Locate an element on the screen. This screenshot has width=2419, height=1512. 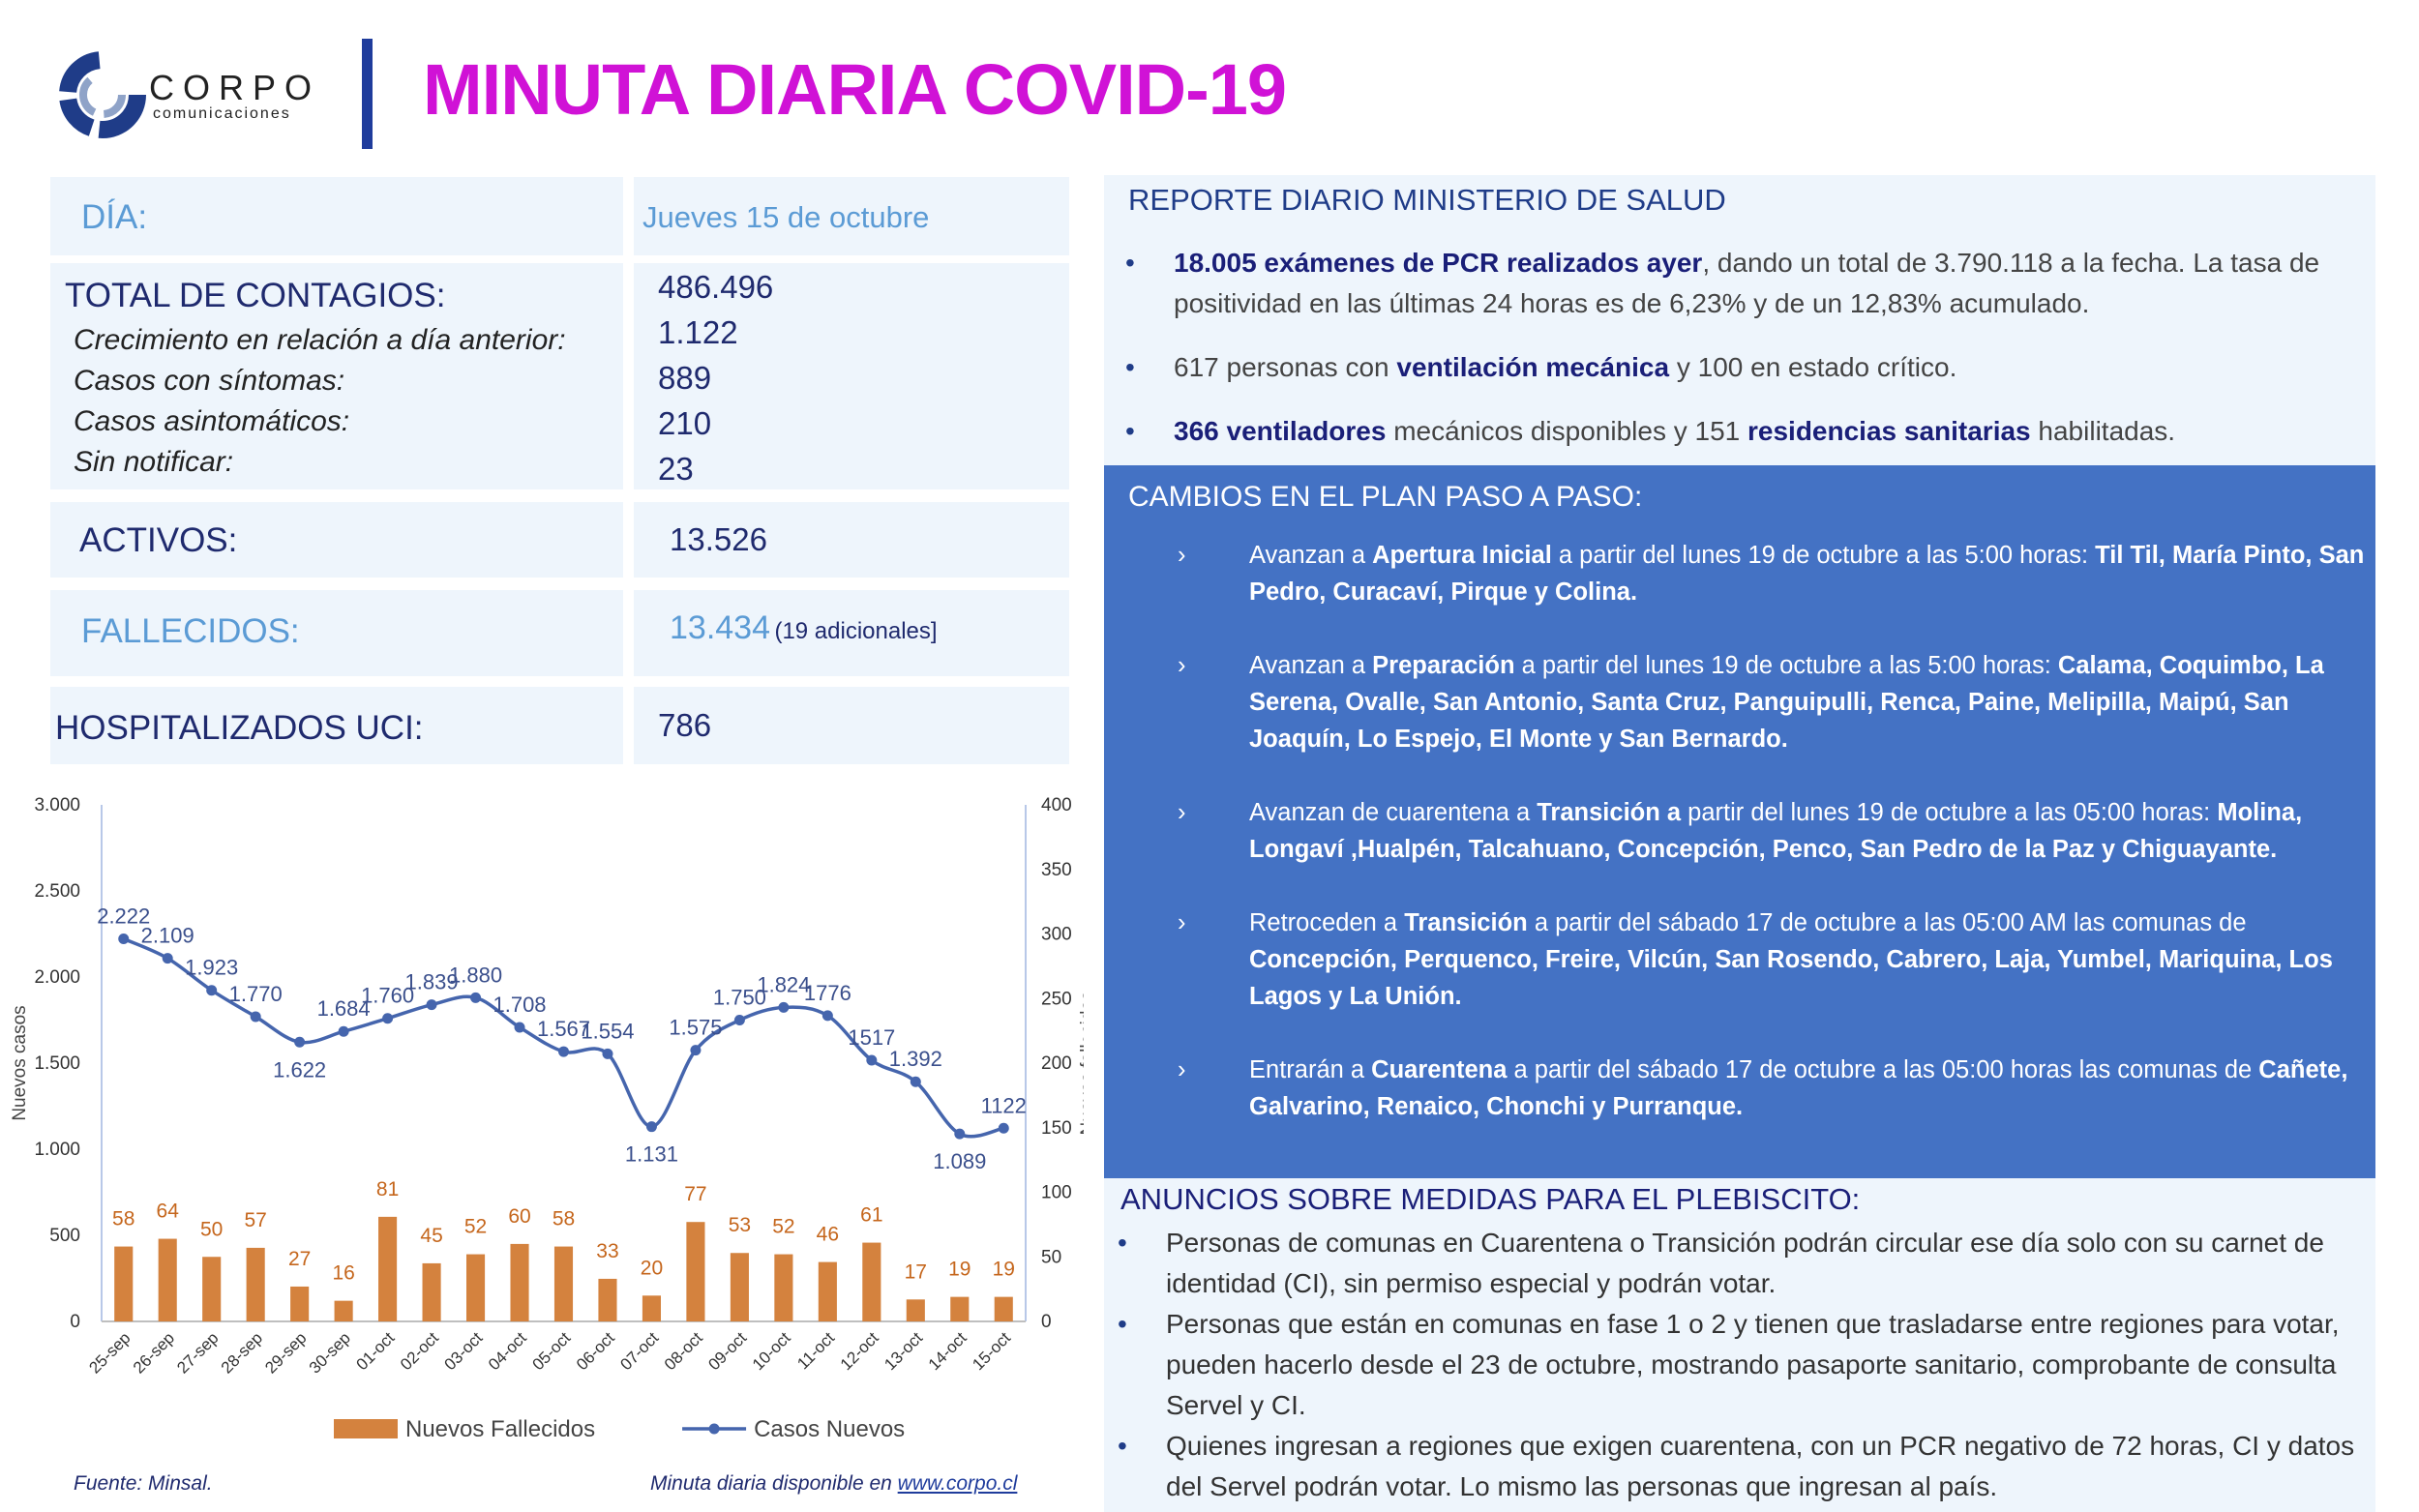
bar-label: 50 is located at coordinates (212, 1229).